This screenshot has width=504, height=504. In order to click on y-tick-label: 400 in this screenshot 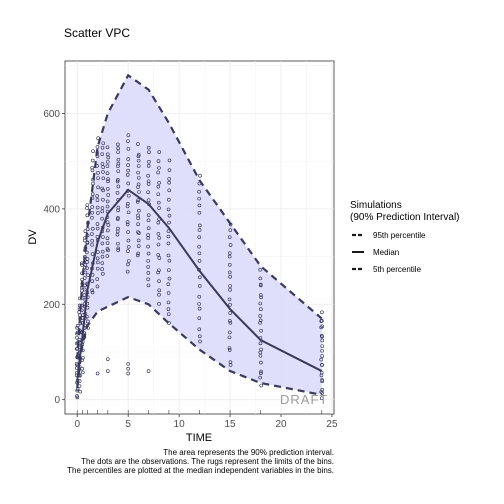, I will do `click(51, 209)`.